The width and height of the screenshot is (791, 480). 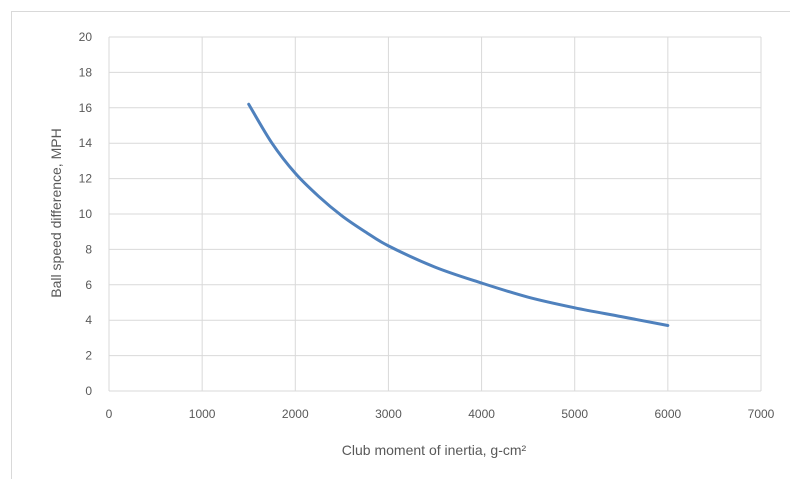 I want to click on y-tick-label: 2, so click(x=88, y=356).